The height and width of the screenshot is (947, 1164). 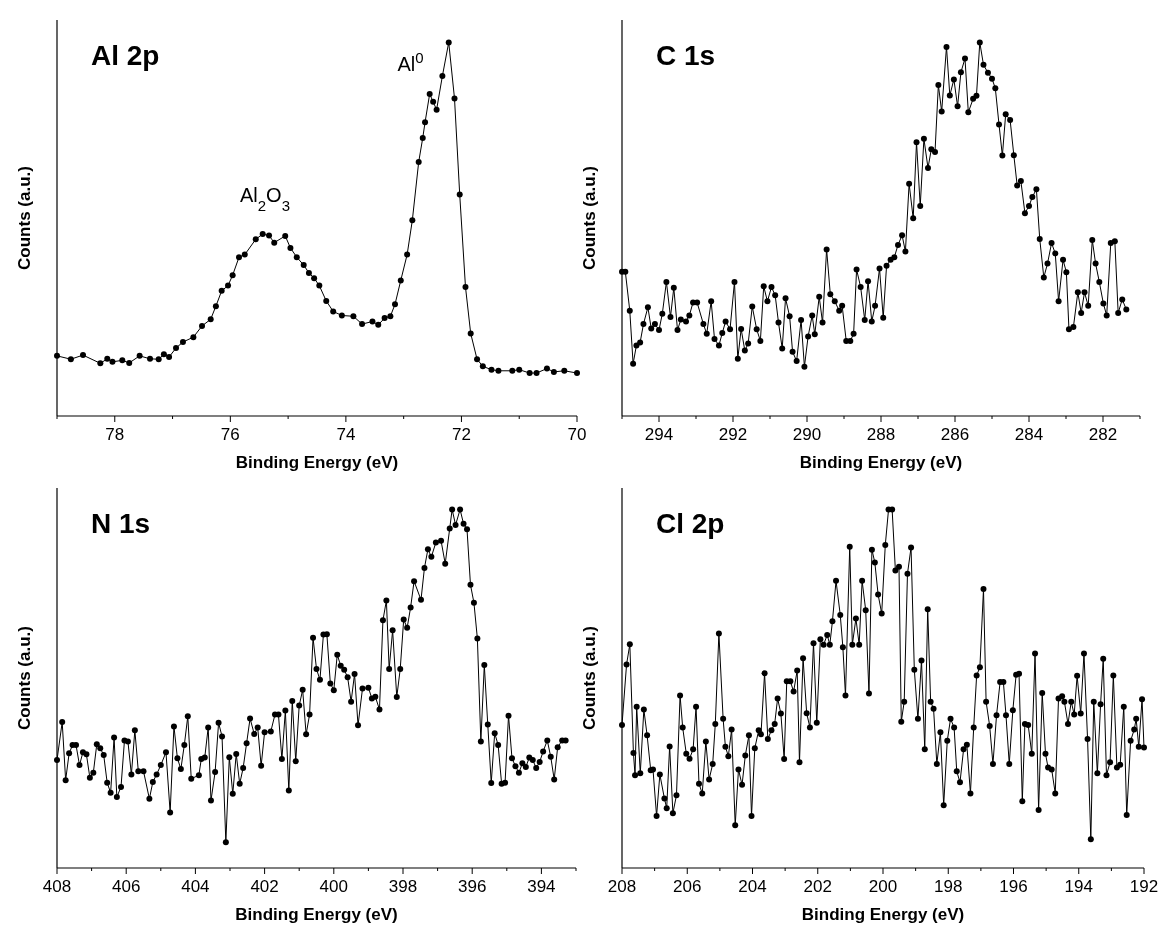 I want to click on x-tick-label: 282, so click(x=1103, y=434).